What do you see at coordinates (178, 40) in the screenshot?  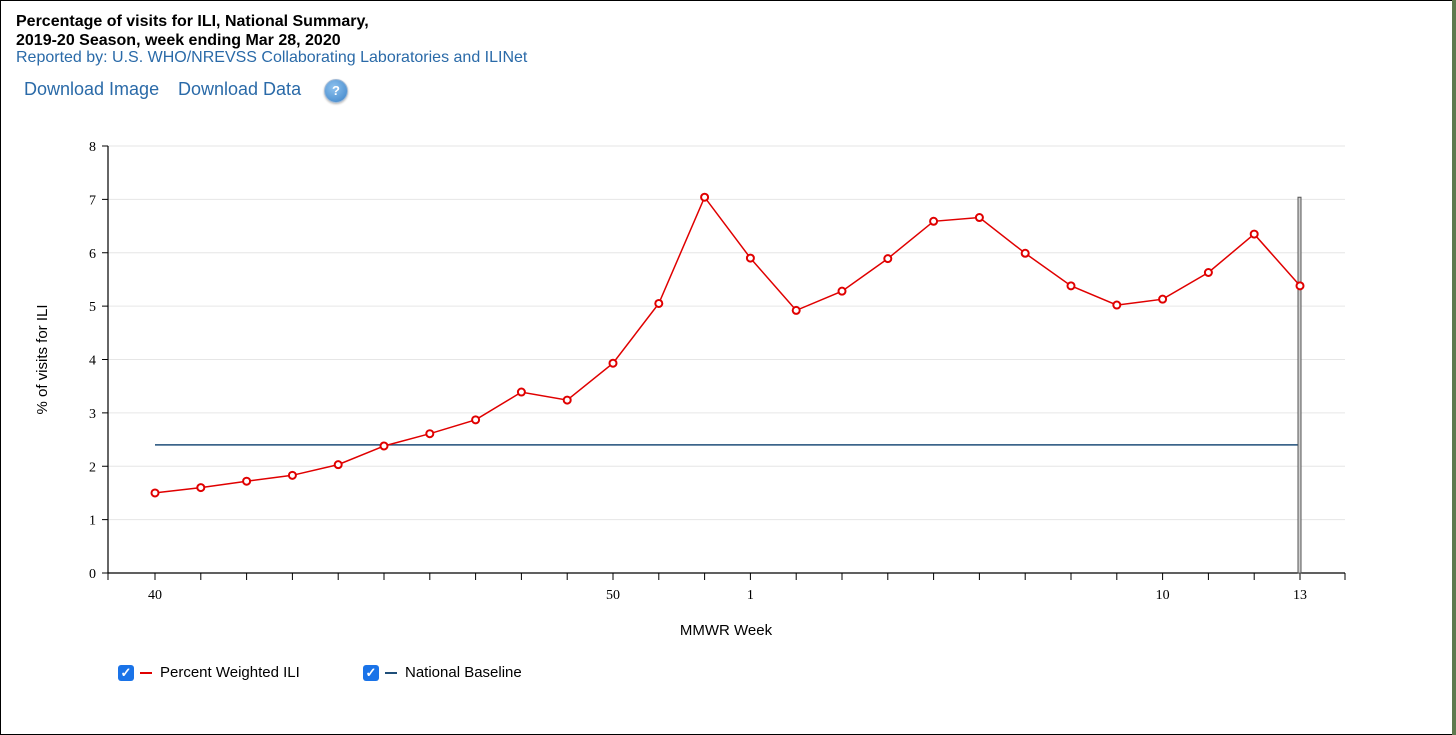 I see `title-line-2: 2019-20 Season, week ending Mar 28, 2020` at bounding box center [178, 40].